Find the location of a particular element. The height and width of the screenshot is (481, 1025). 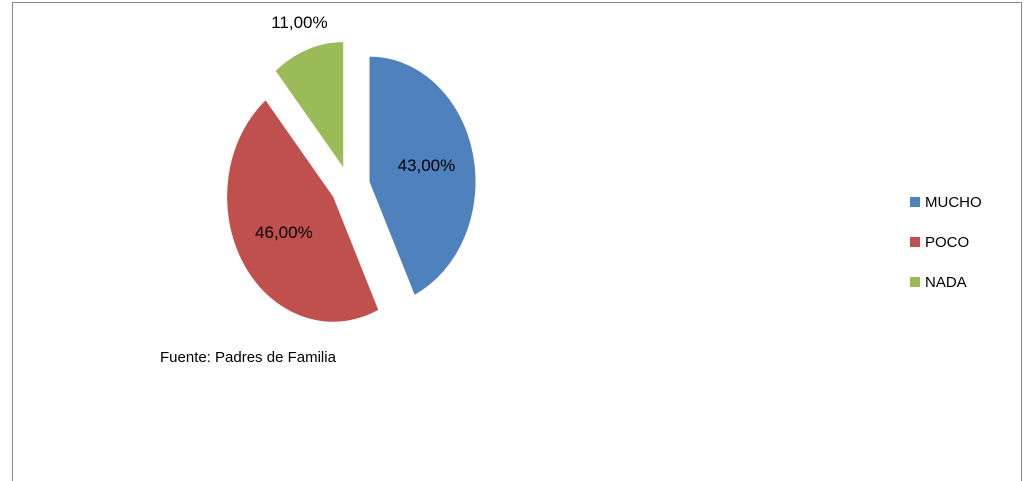

data-label: 43,00% is located at coordinates (427, 165).